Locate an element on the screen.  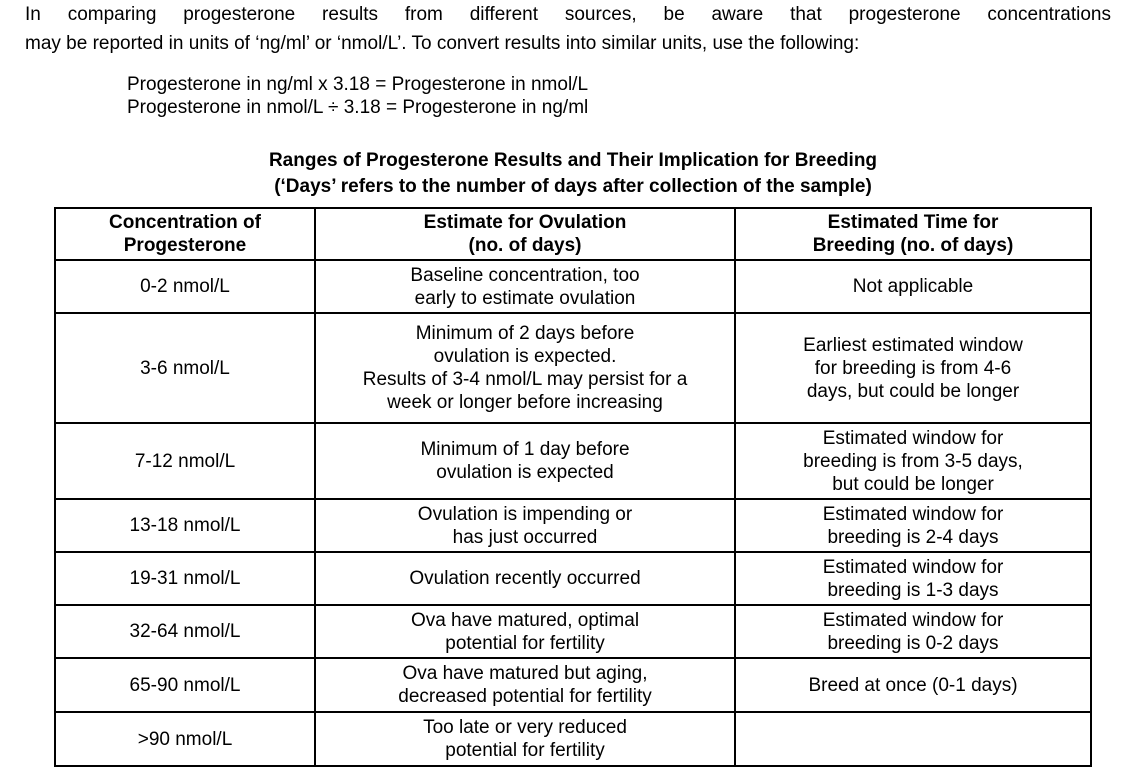
concentration-cell: 32-64 nmol/L is located at coordinates (185, 631).